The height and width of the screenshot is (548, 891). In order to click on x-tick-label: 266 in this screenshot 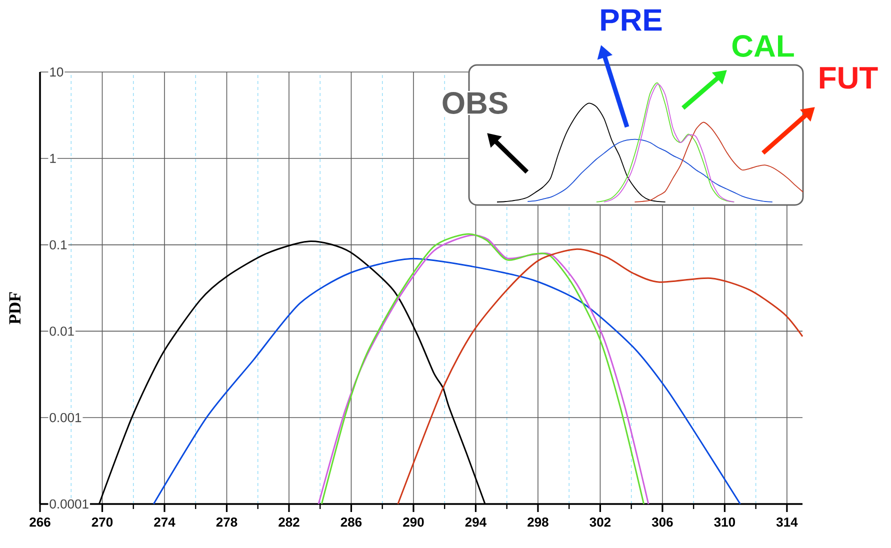, I will do `click(40, 522)`.